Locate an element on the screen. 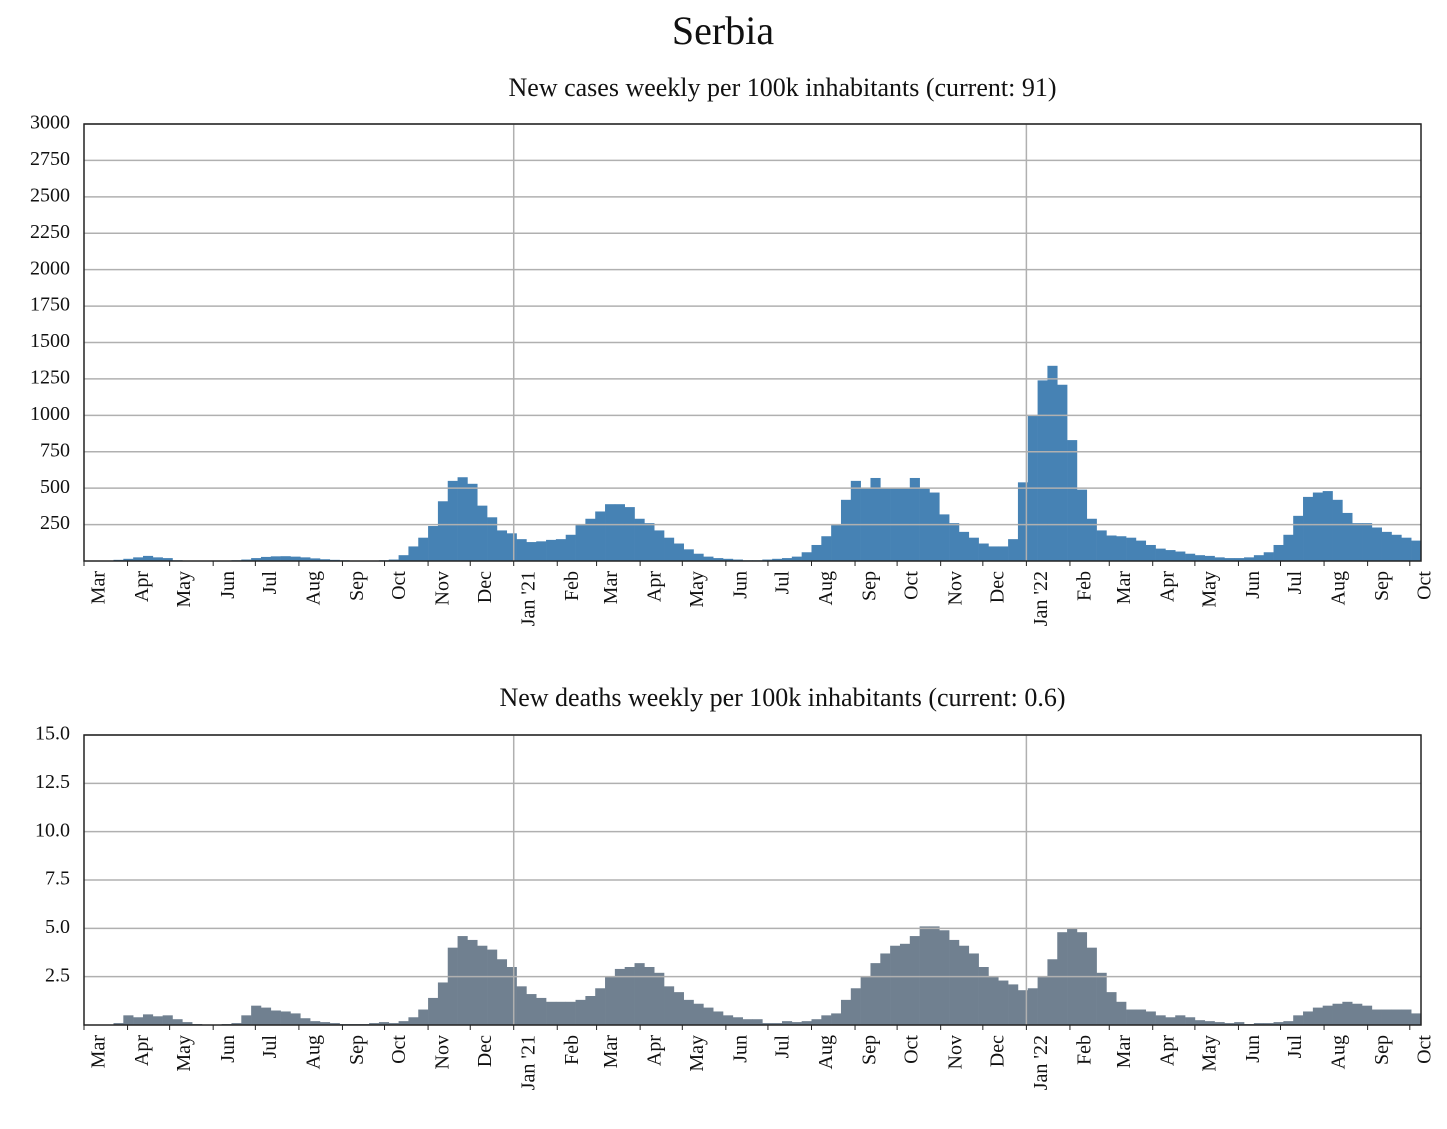  x-tick-label: Jan '21 is located at coordinates (528, 1062).